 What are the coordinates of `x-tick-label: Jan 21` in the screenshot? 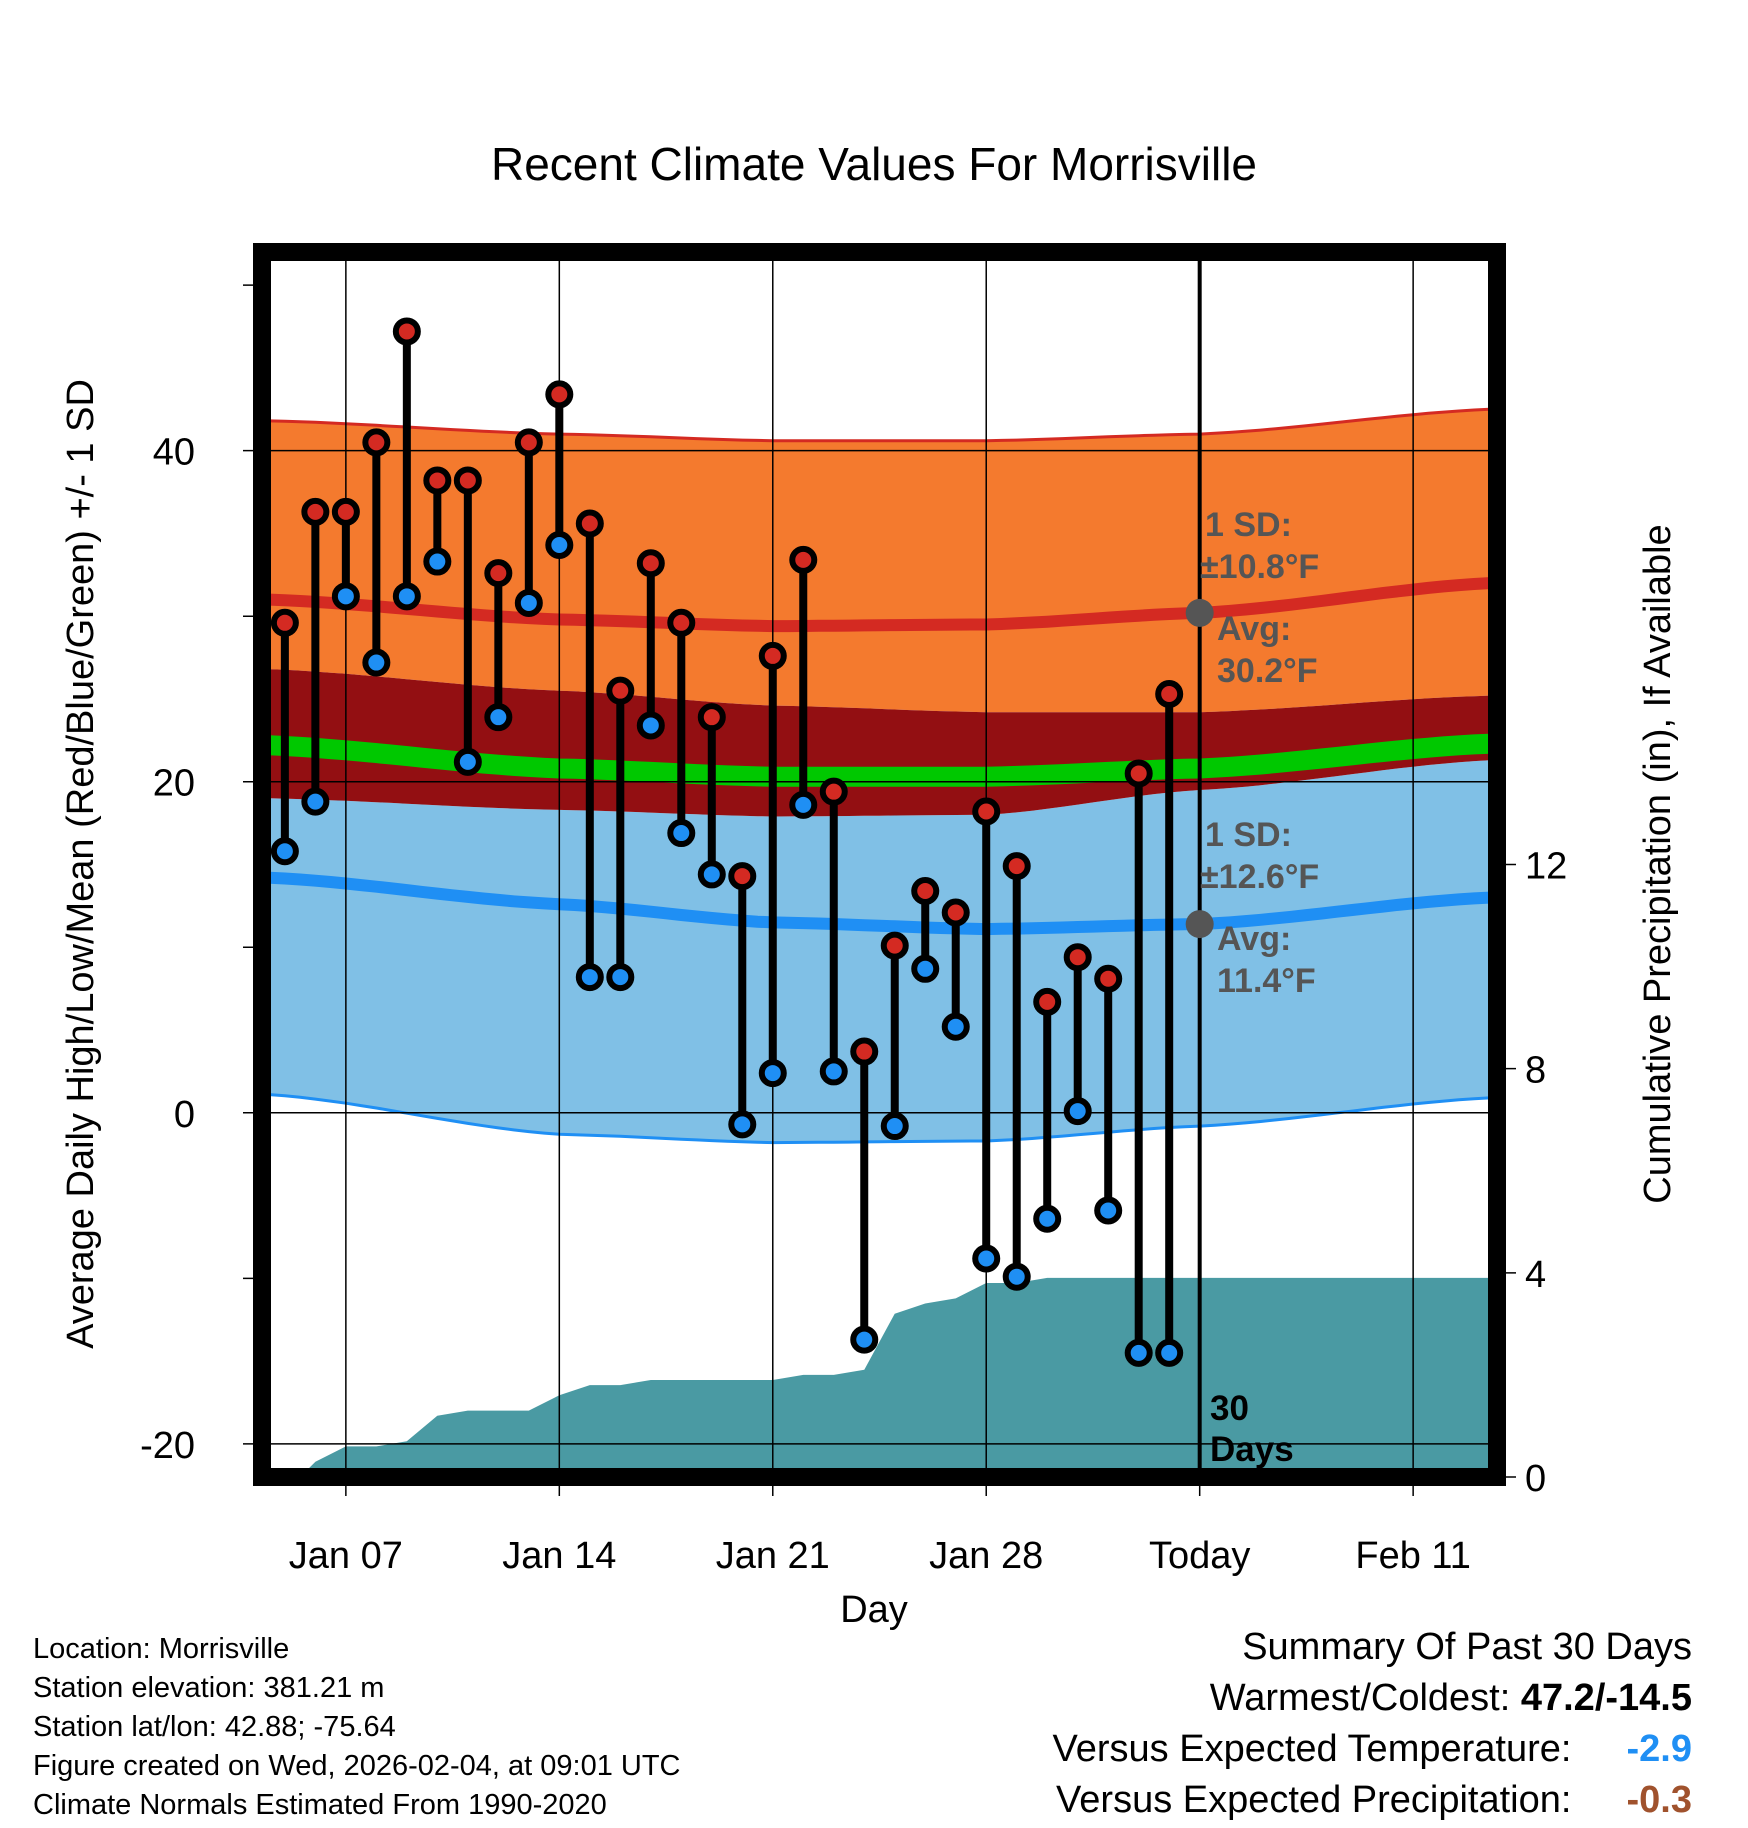 It's located at (773, 1556).